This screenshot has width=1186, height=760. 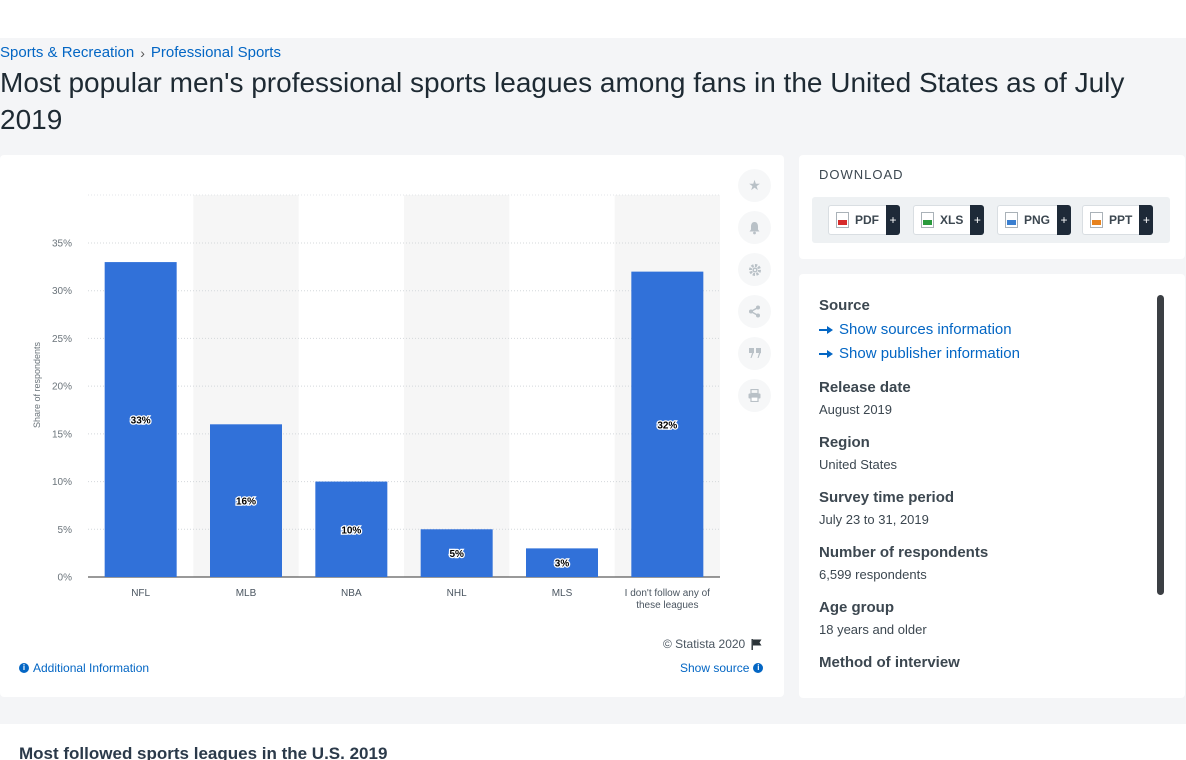 What do you see at coordinates (842, 220) in the screenshot?
I see `pdf-file-icon` at bounding box center [842, 220].